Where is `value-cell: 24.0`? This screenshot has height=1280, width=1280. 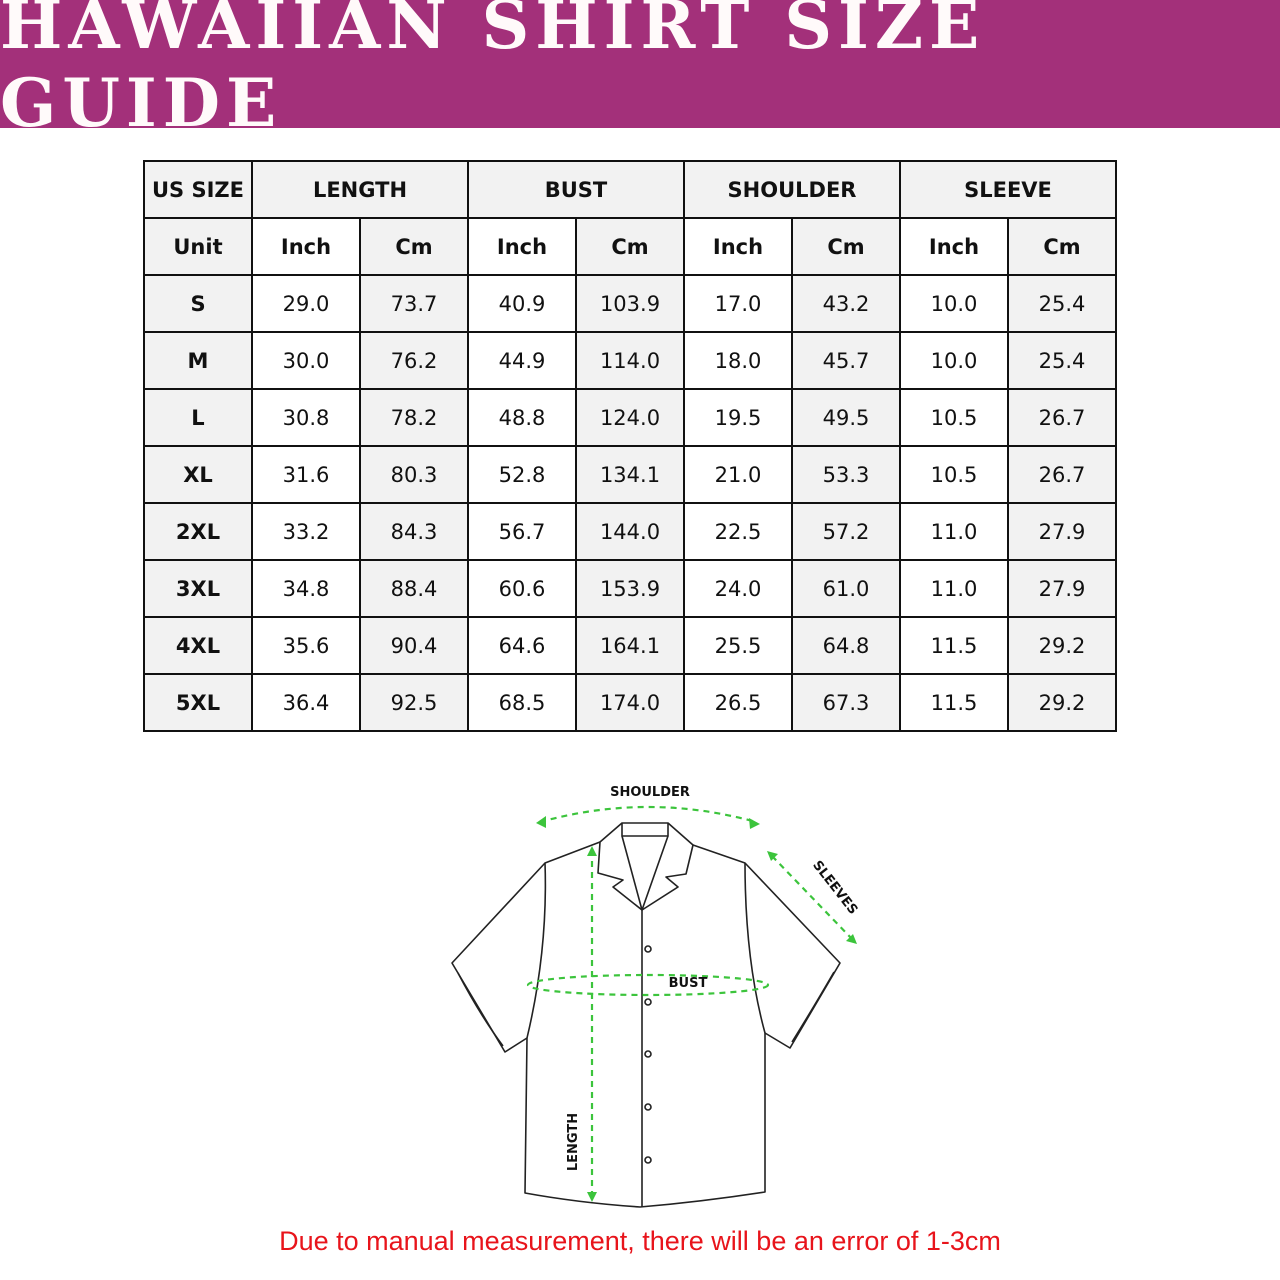
value-cell: 24.0 is located at coordinates (738, 588).